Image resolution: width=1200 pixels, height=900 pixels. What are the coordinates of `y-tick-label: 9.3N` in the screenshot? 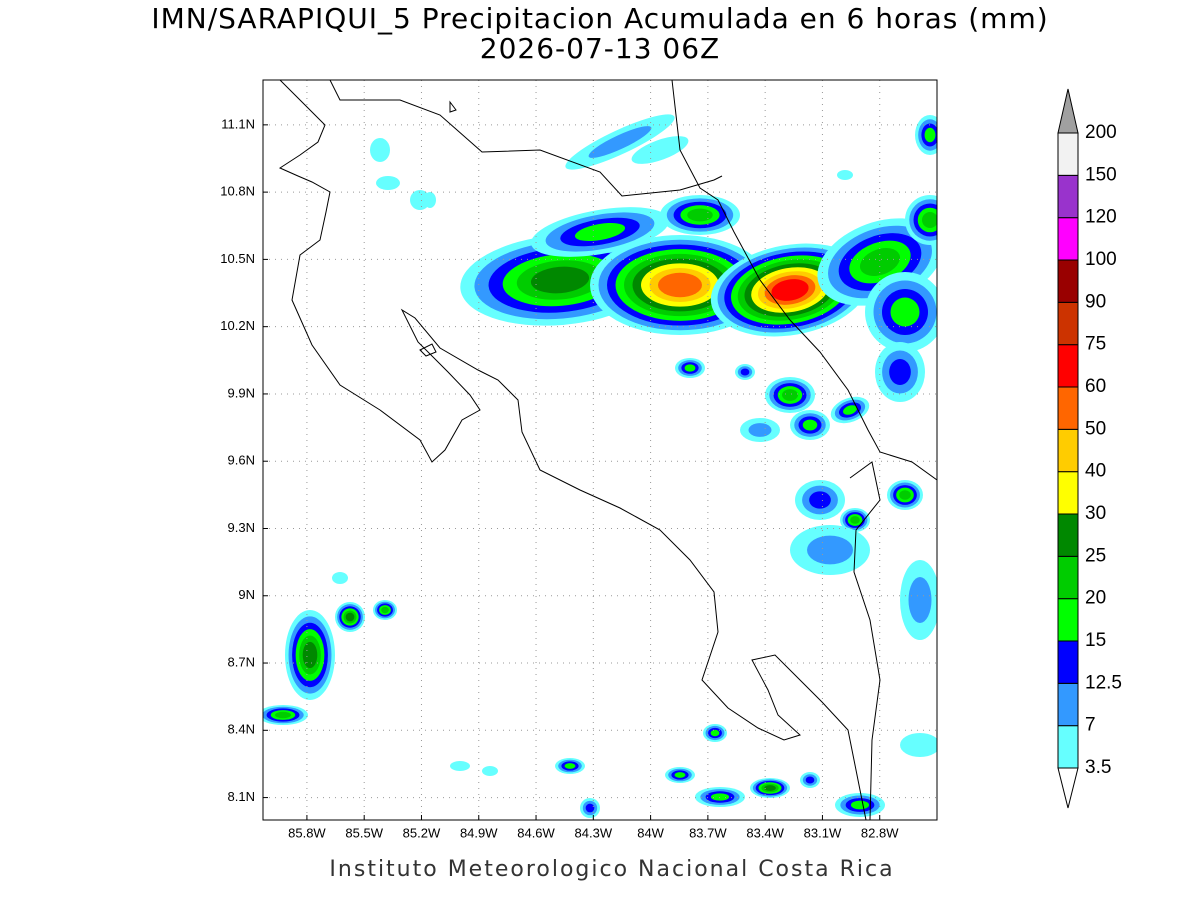 It's located at (241, 527).